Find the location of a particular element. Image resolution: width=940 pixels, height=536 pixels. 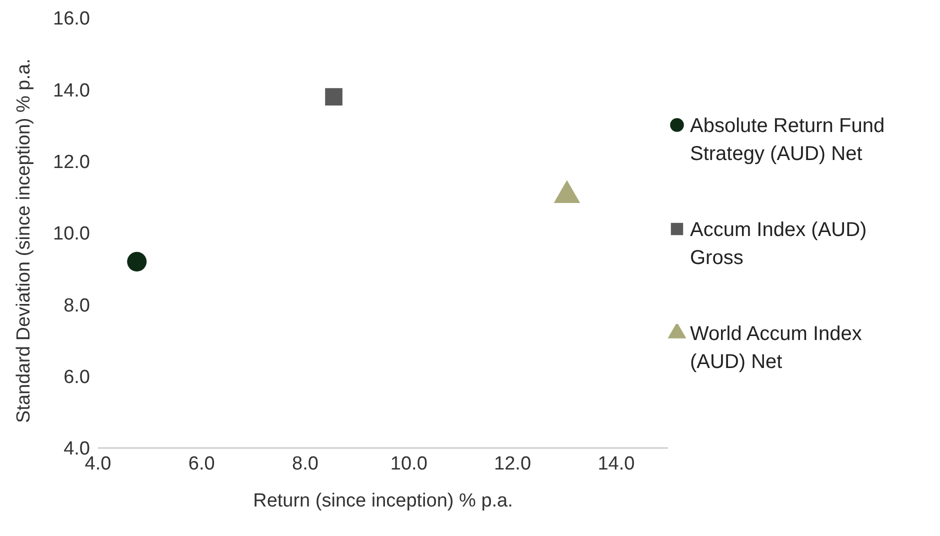

x-tick-label: 8.0 is located at coordinates (305, 463).